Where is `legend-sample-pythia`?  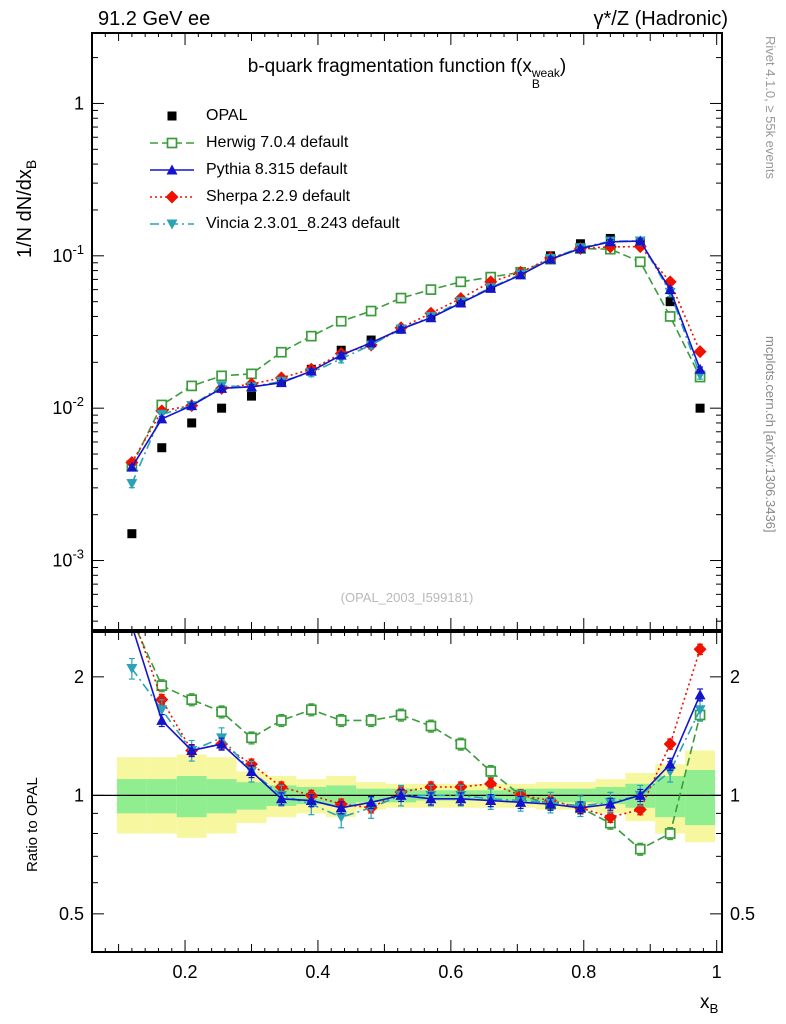 legend-sample-pythia is located at coordinates (172, 169).